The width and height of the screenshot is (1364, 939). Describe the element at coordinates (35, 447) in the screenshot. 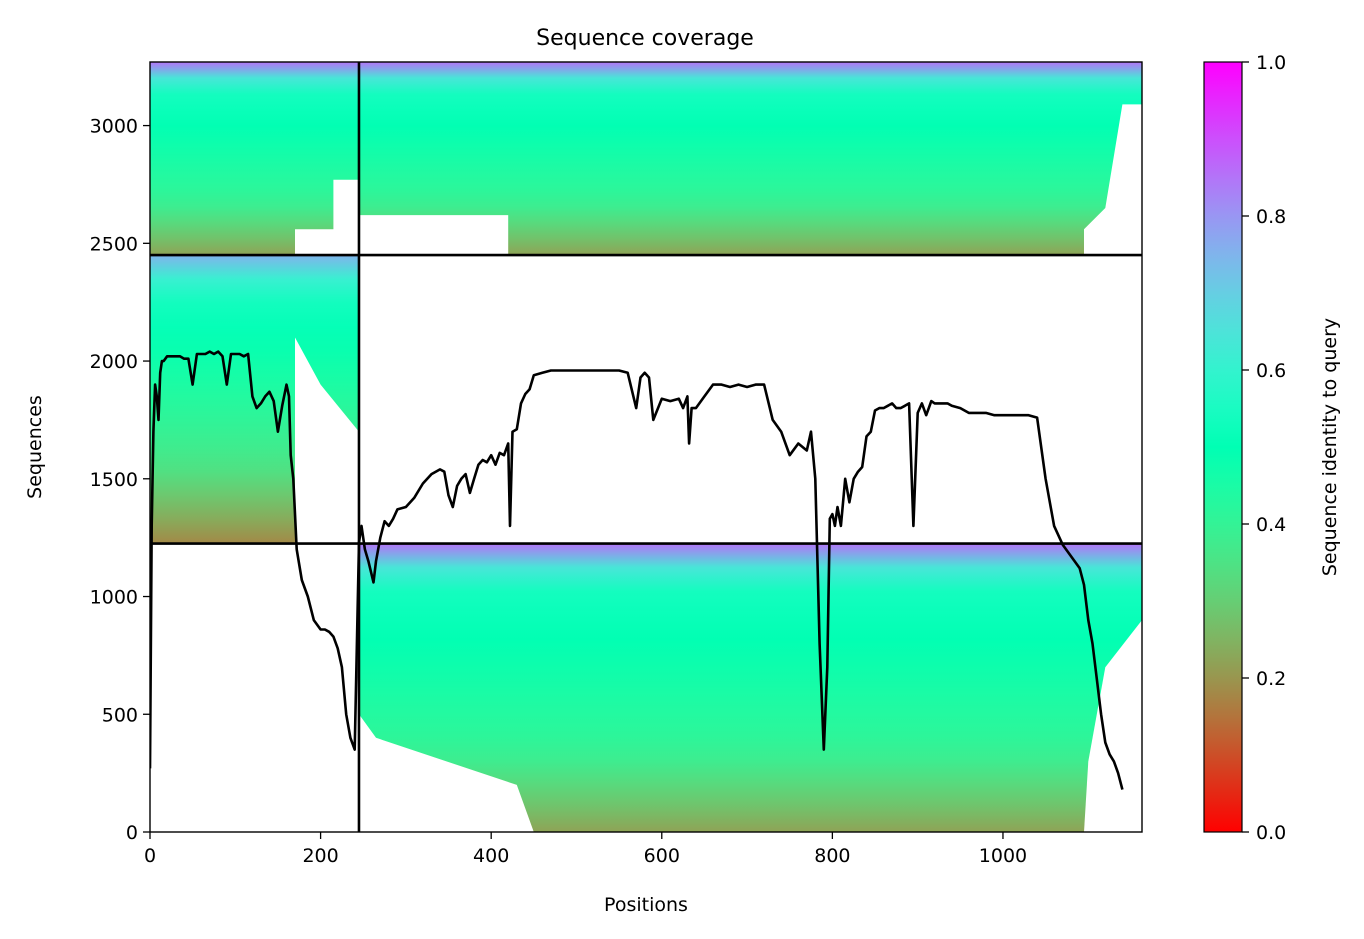

I see `y-axis-label: Sequences` at that location.